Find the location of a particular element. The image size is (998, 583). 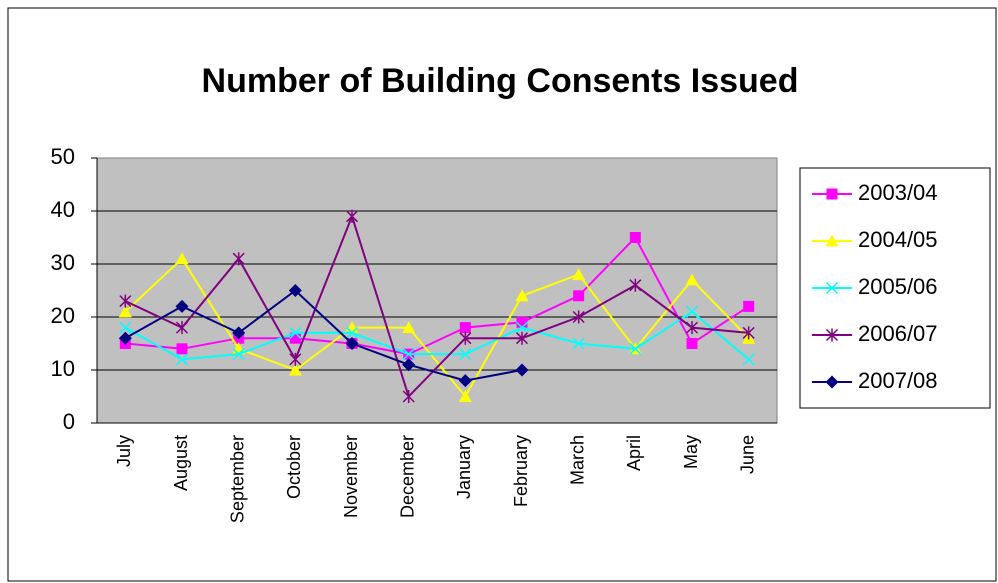

x-tick-label: March is located at coordinates (577, 460).